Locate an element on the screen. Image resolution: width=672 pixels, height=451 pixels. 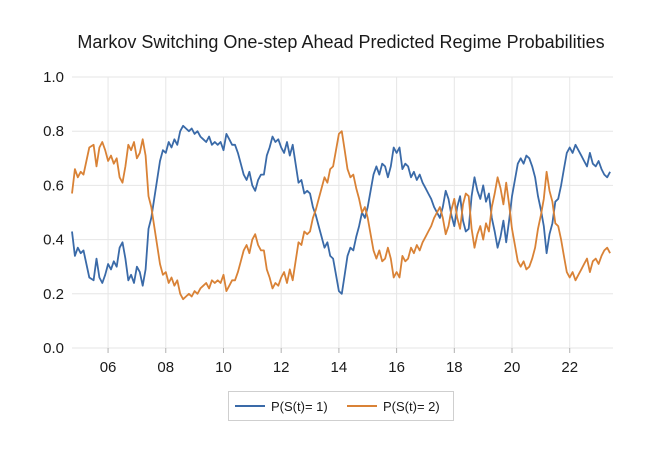
legend-item-series-2: P(S(t)= 2) is located at coordinates (393, 406).